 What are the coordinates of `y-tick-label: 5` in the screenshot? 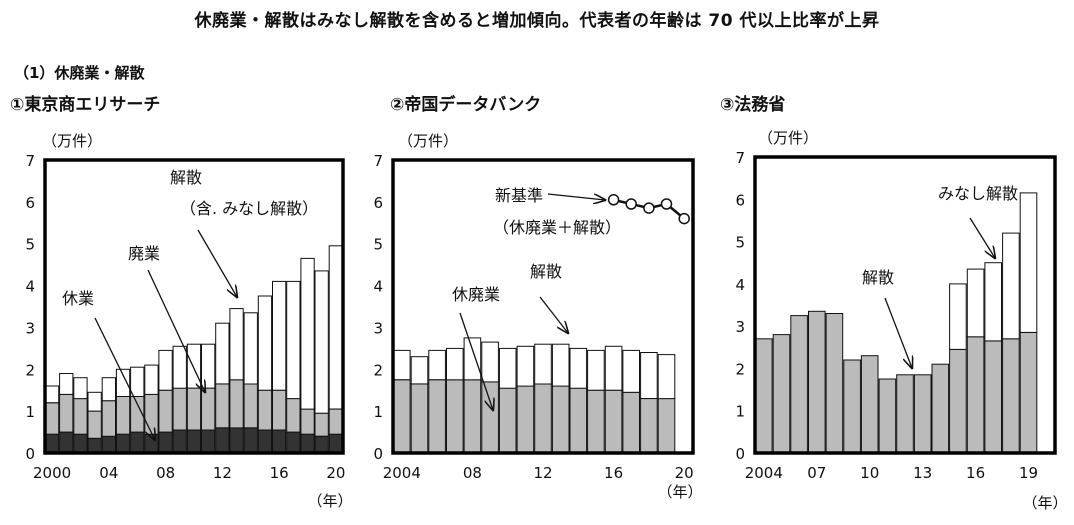 It's located at (30, 245).